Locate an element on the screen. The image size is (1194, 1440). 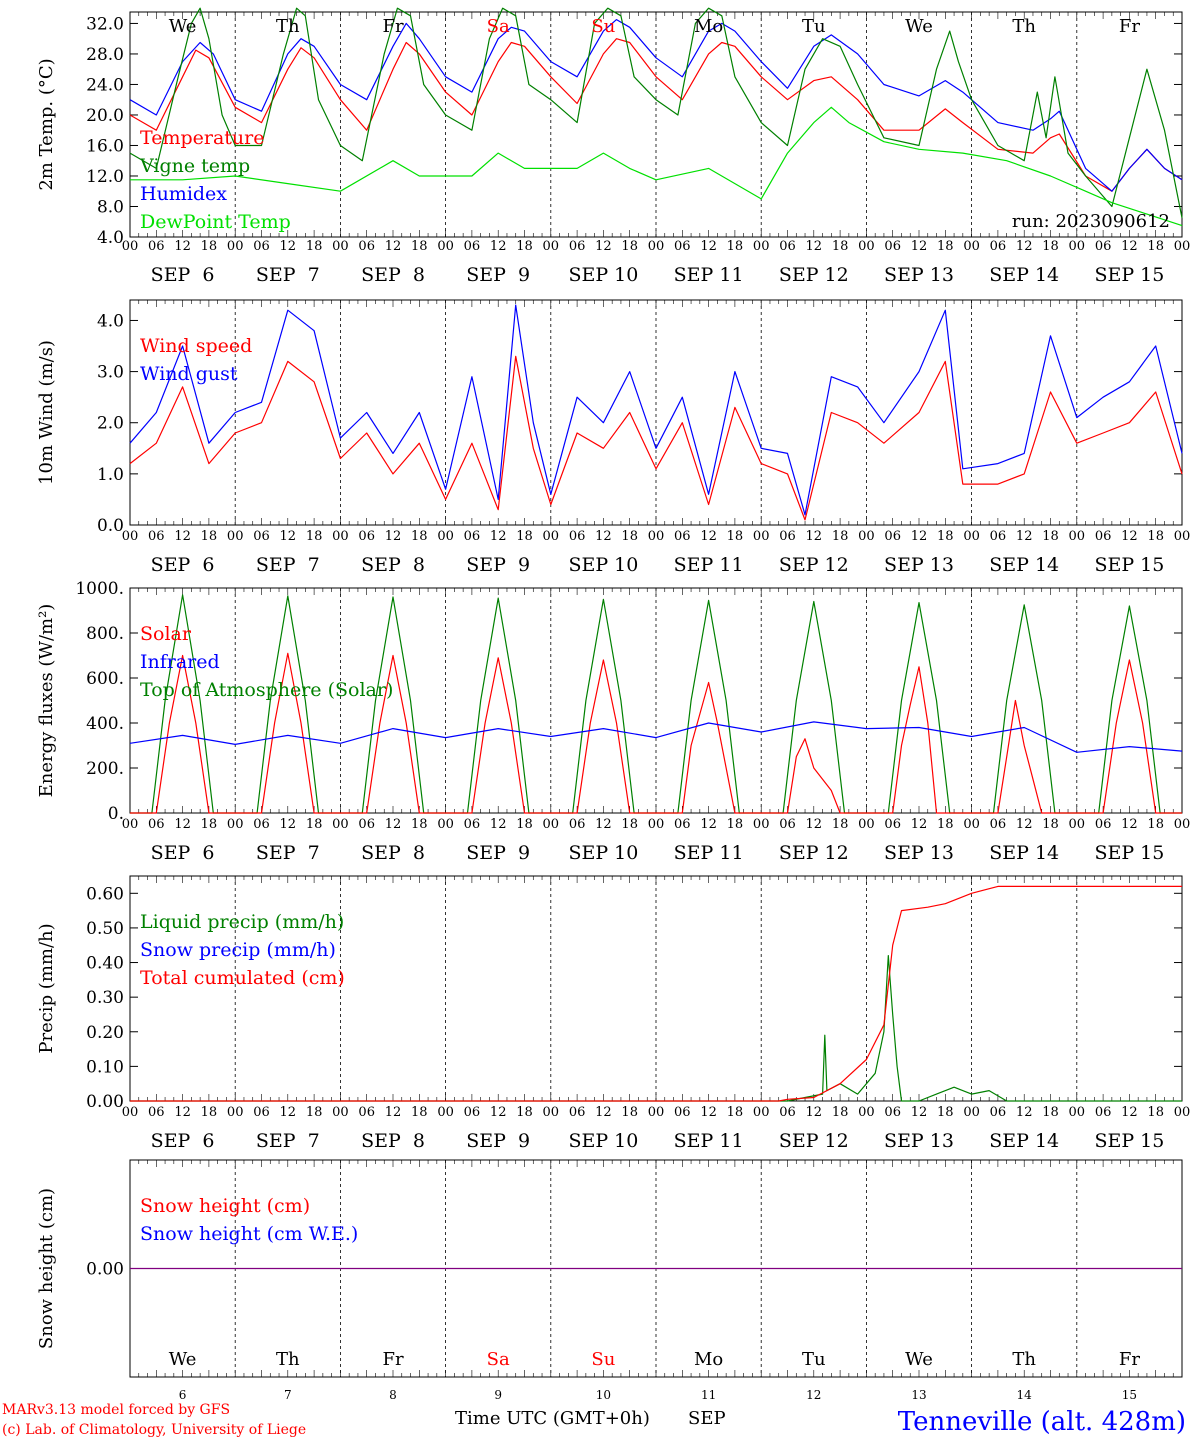
y-tick-label: 0.50 is located at coordinates (105, 929).